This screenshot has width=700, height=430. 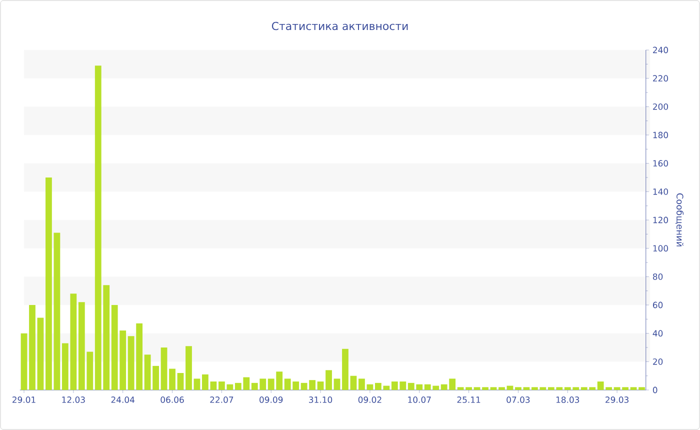 I want to click on y-tick-label: 120, so click(x=660, y=220).